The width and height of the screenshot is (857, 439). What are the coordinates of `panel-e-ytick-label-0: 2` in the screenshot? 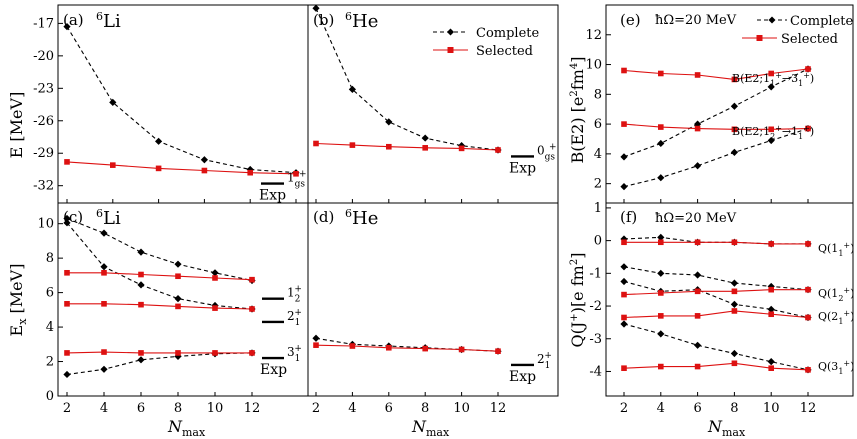 It's located at (598, 184).